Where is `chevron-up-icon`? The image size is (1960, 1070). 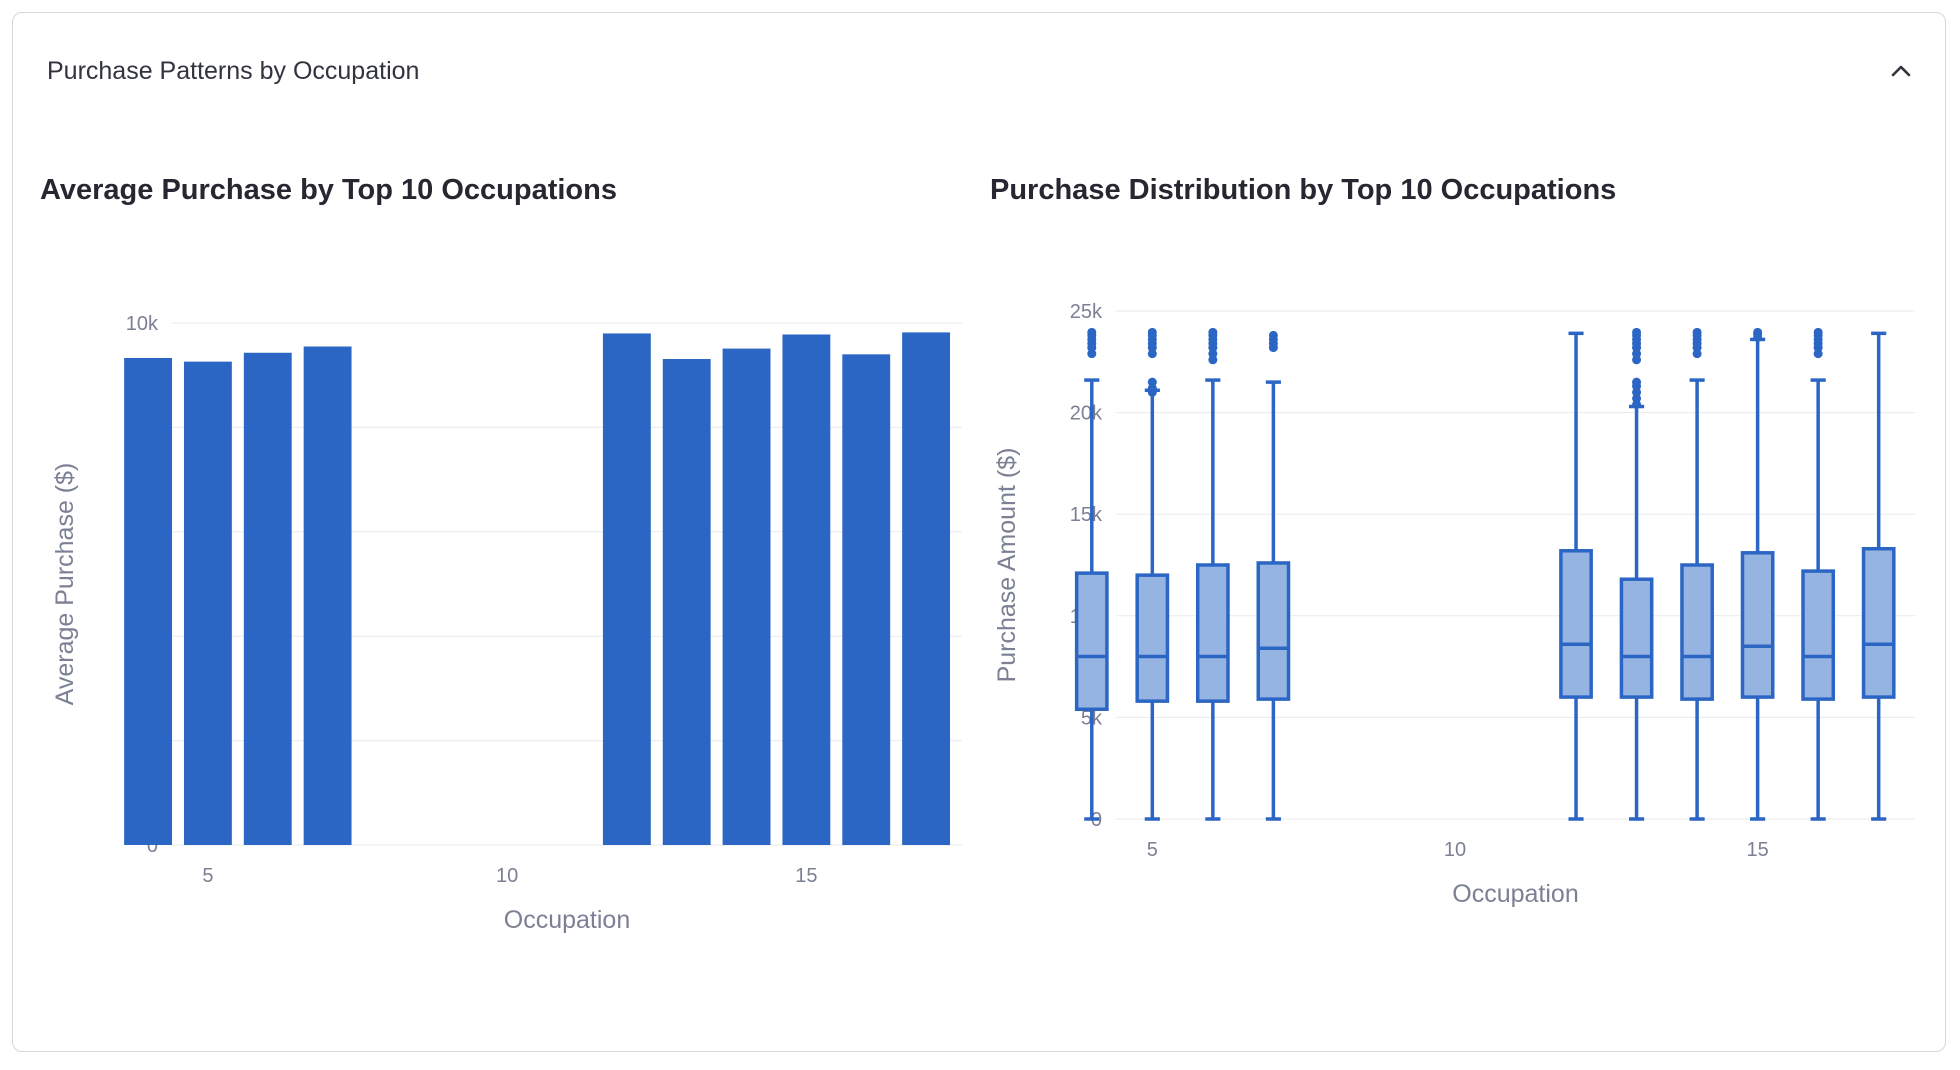 chevron-up-icon is located at coordinates (1901, 71).